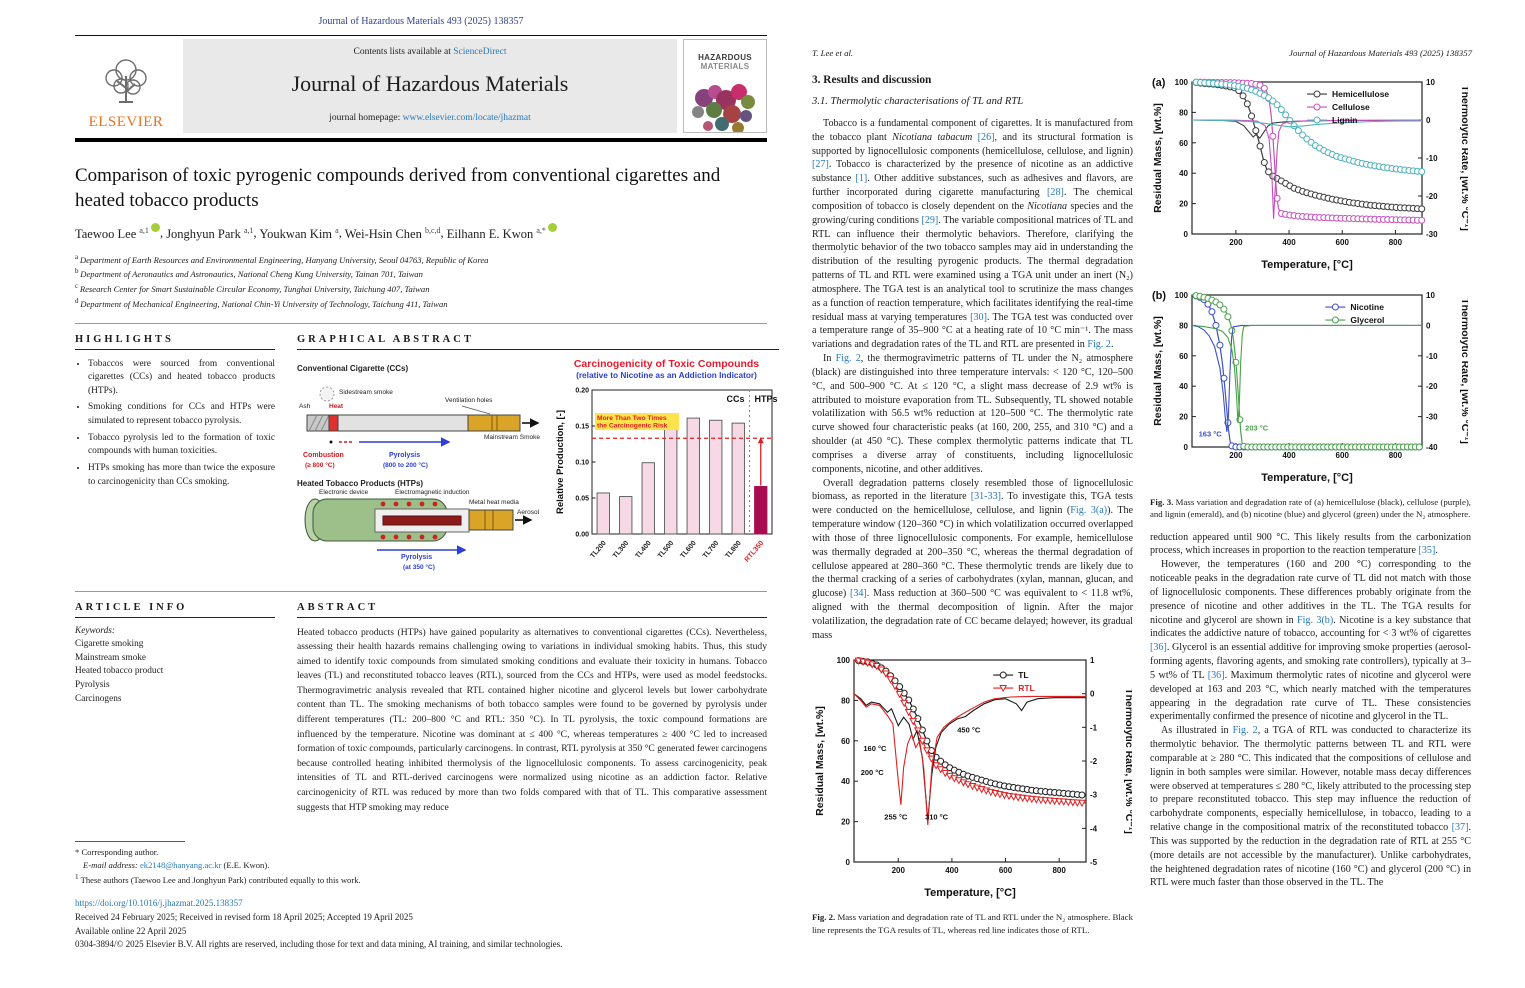 The width and height of the screenshot is (1525, 988). What do you see at coordinates (336, 406) in the screenshot?
I see `heat-label: Heat` at bounding box center [336, 406].